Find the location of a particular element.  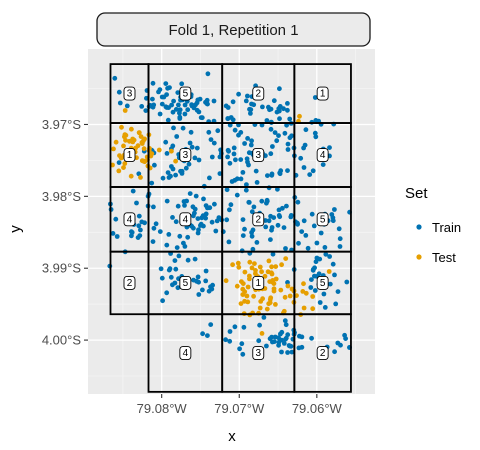

fold-label: 3 is located at coordinates (258, 155).